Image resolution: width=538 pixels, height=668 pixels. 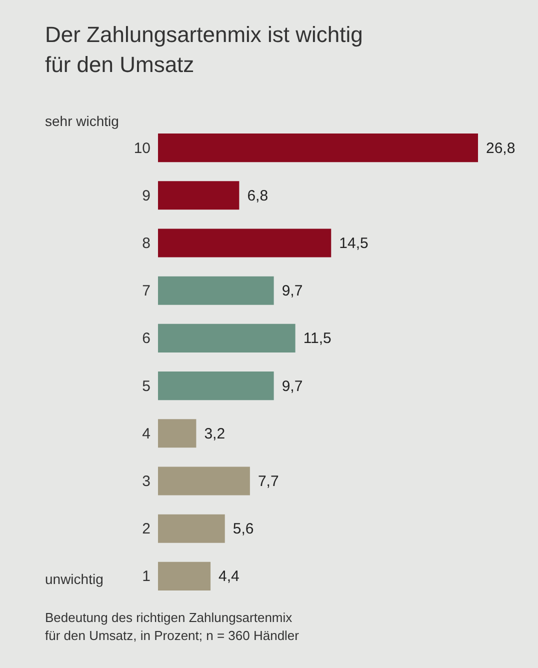 I want to click on data-label: 14,5, so click(x=353, y=243).